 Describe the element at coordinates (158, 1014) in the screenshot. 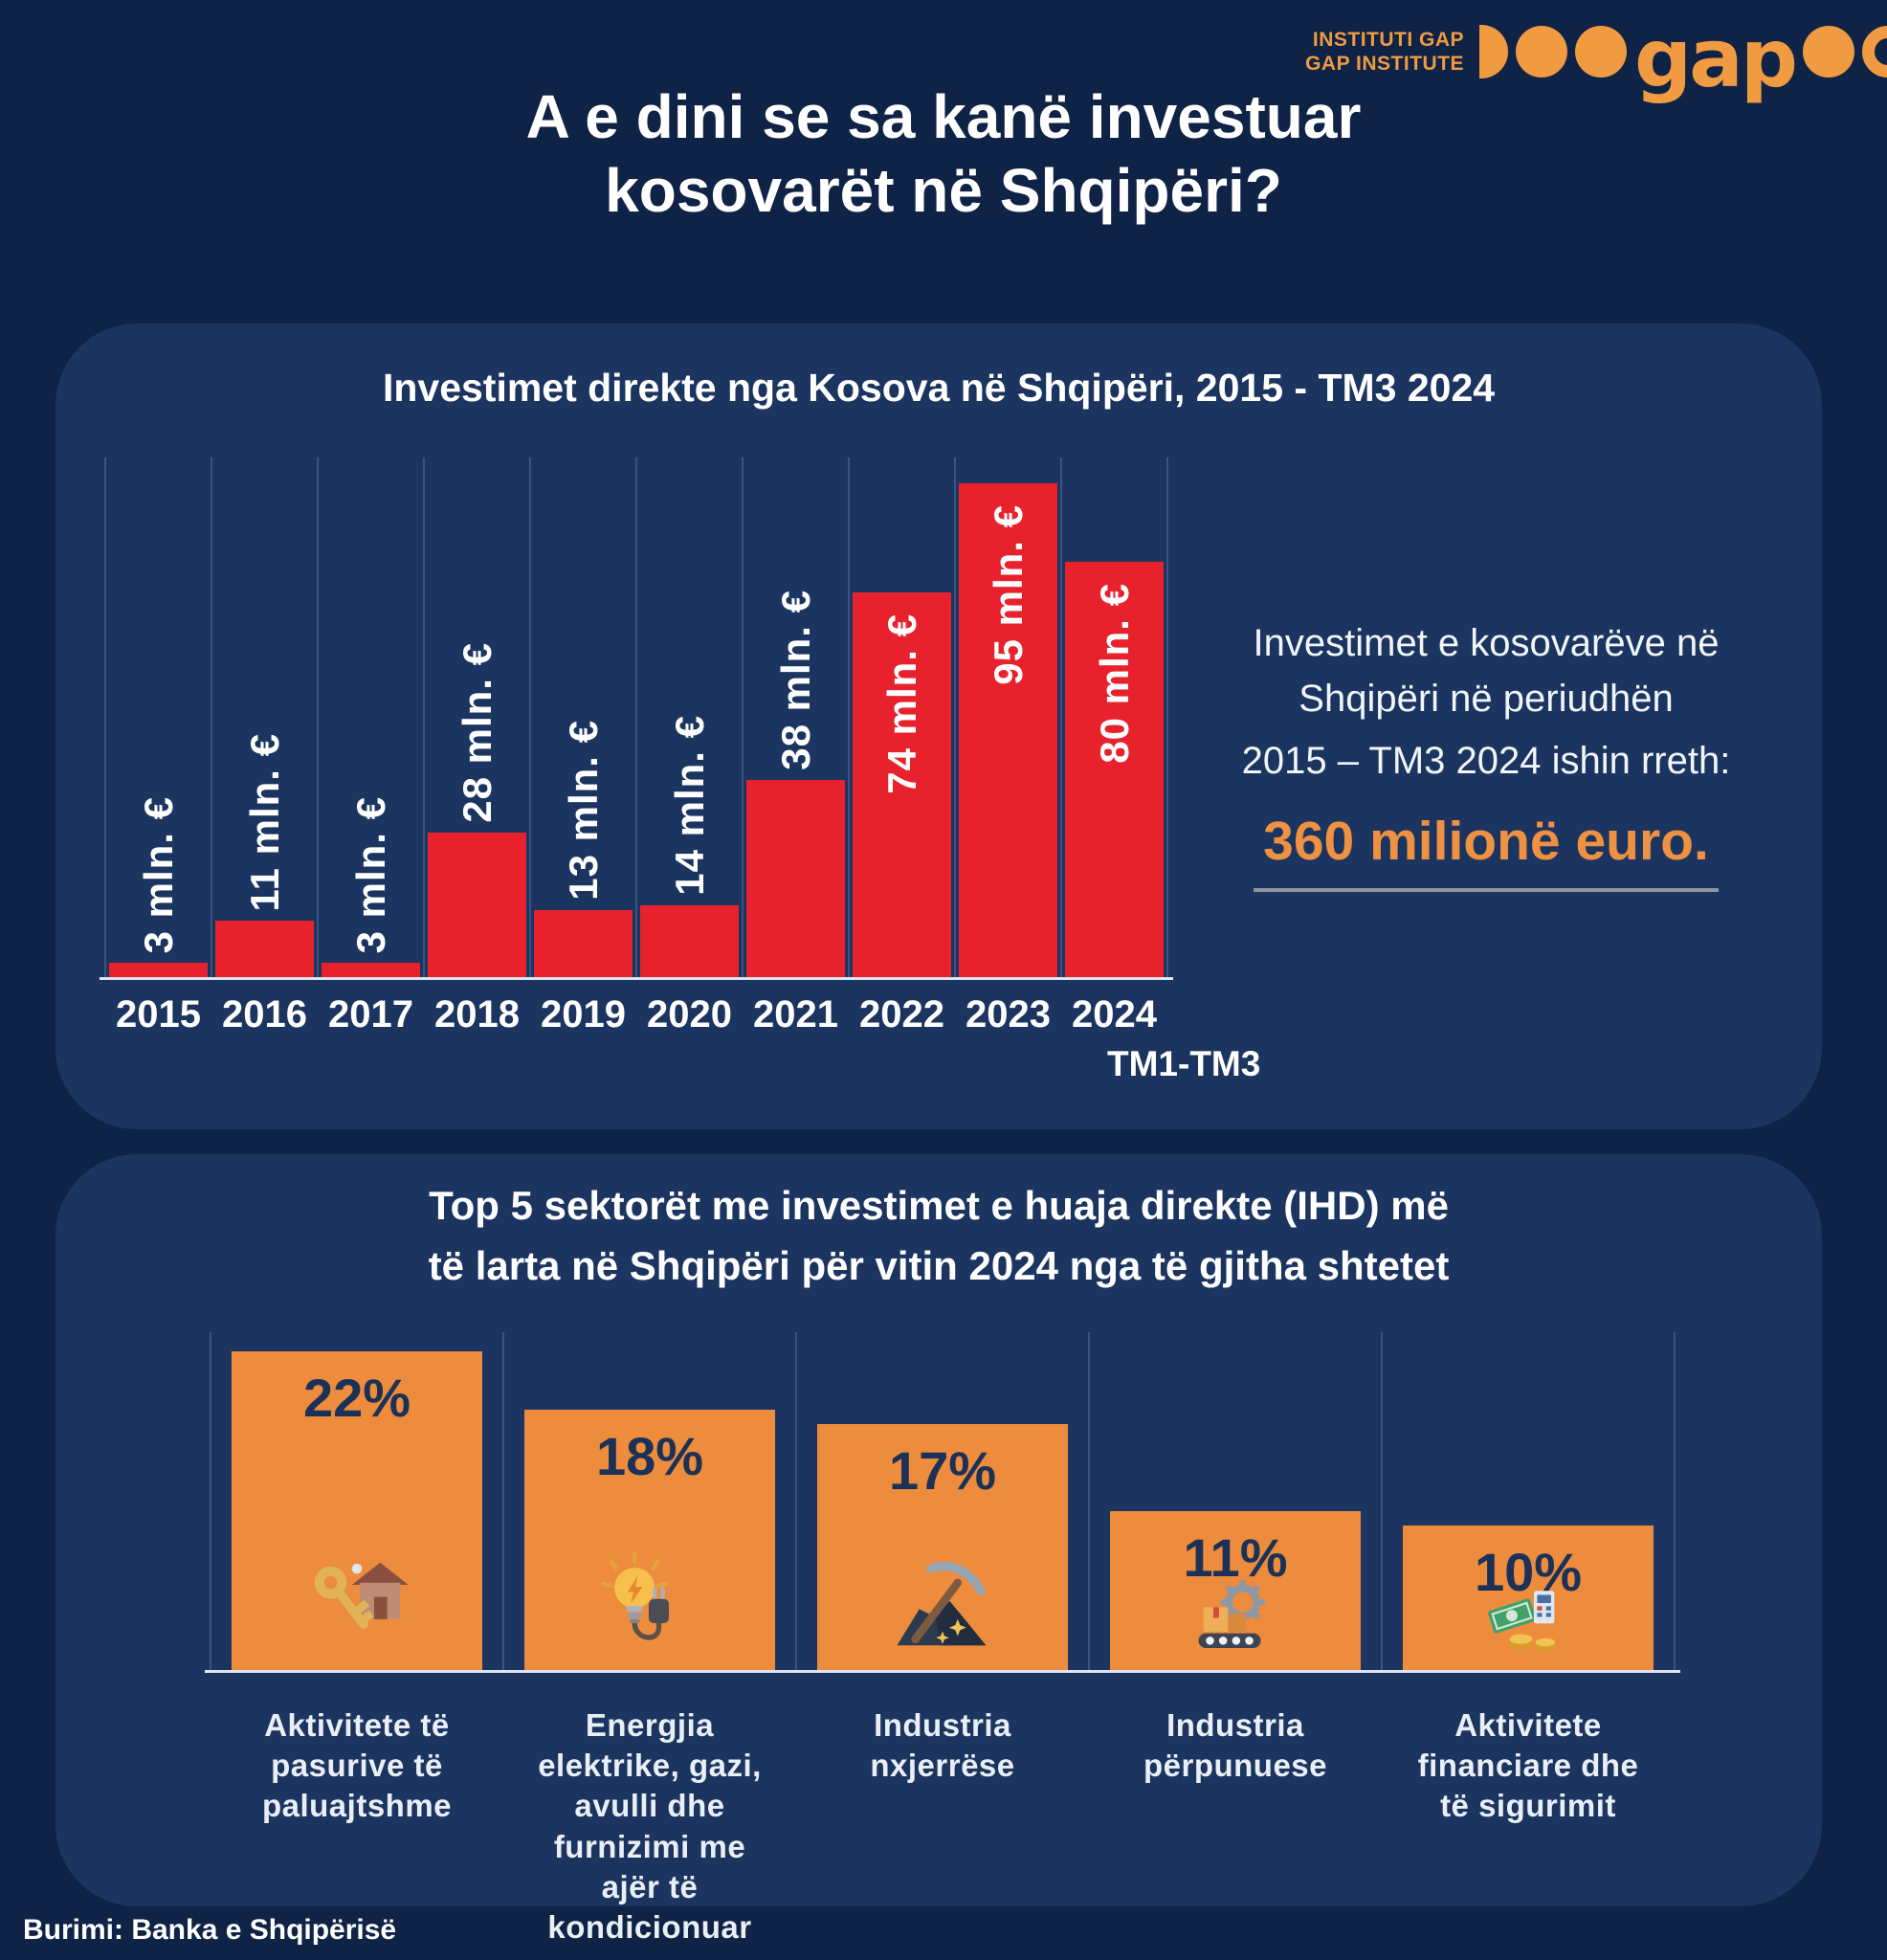

I see `x-tick-2015: 2015` at that location.